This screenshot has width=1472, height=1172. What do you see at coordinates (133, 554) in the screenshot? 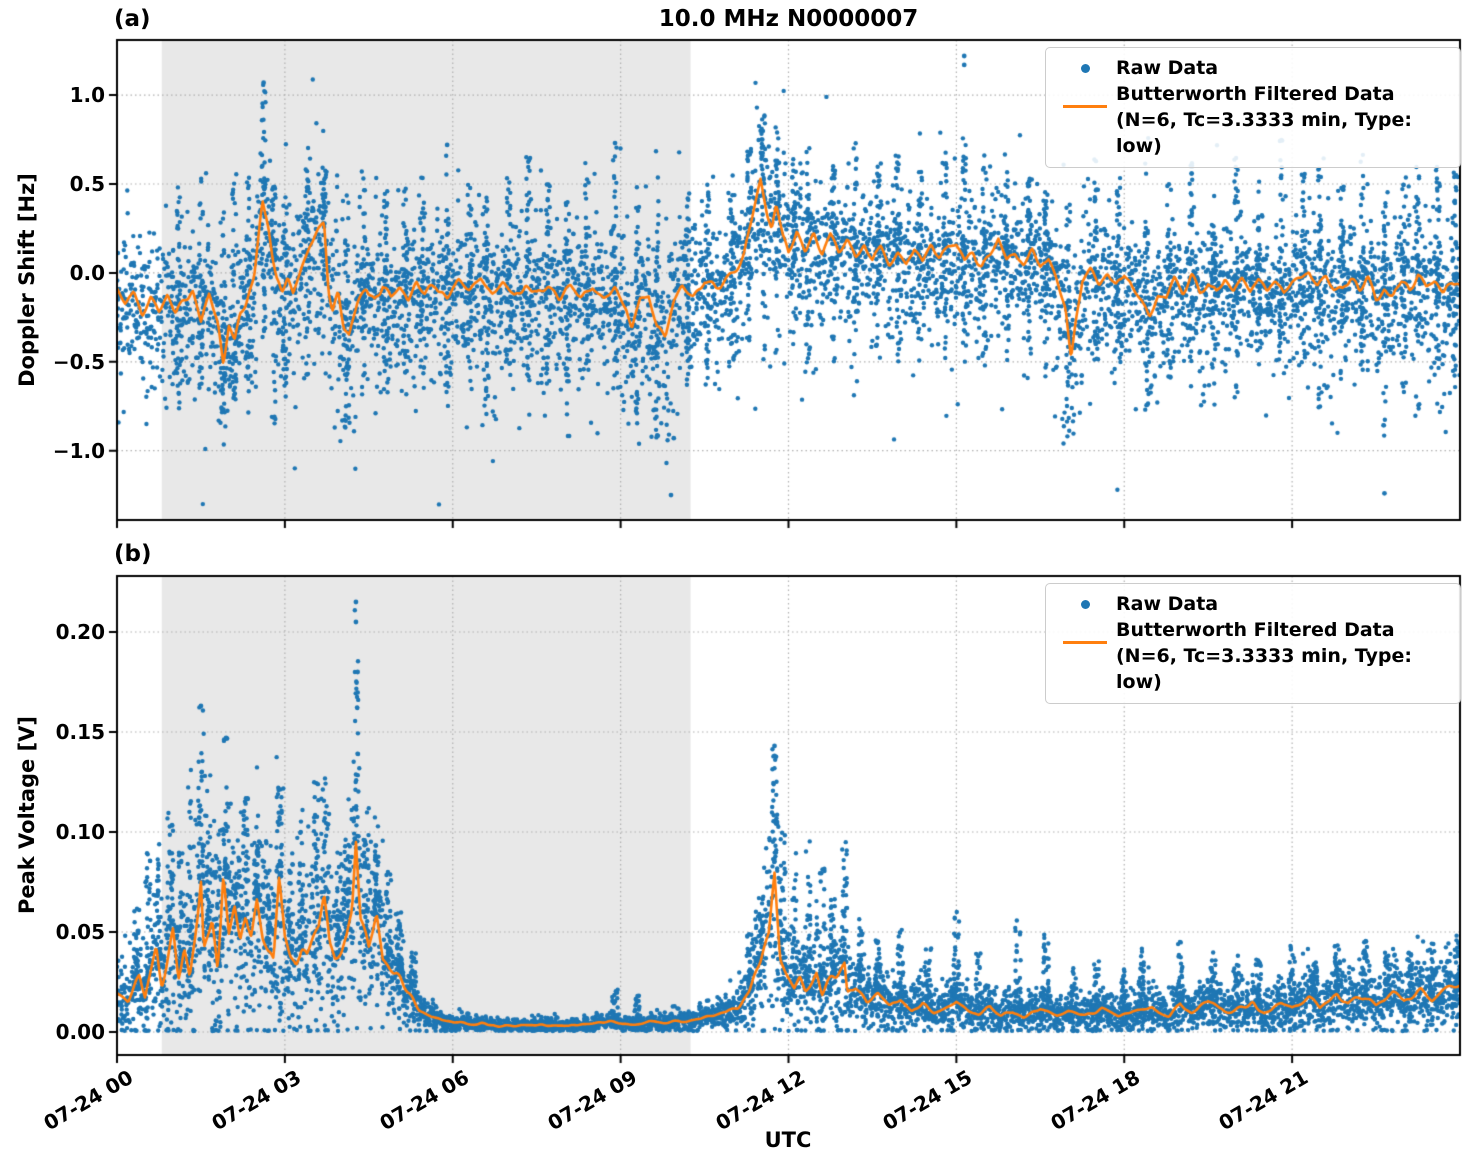
I see `panel-b-label: (b)` at bounding box center [133, 554].